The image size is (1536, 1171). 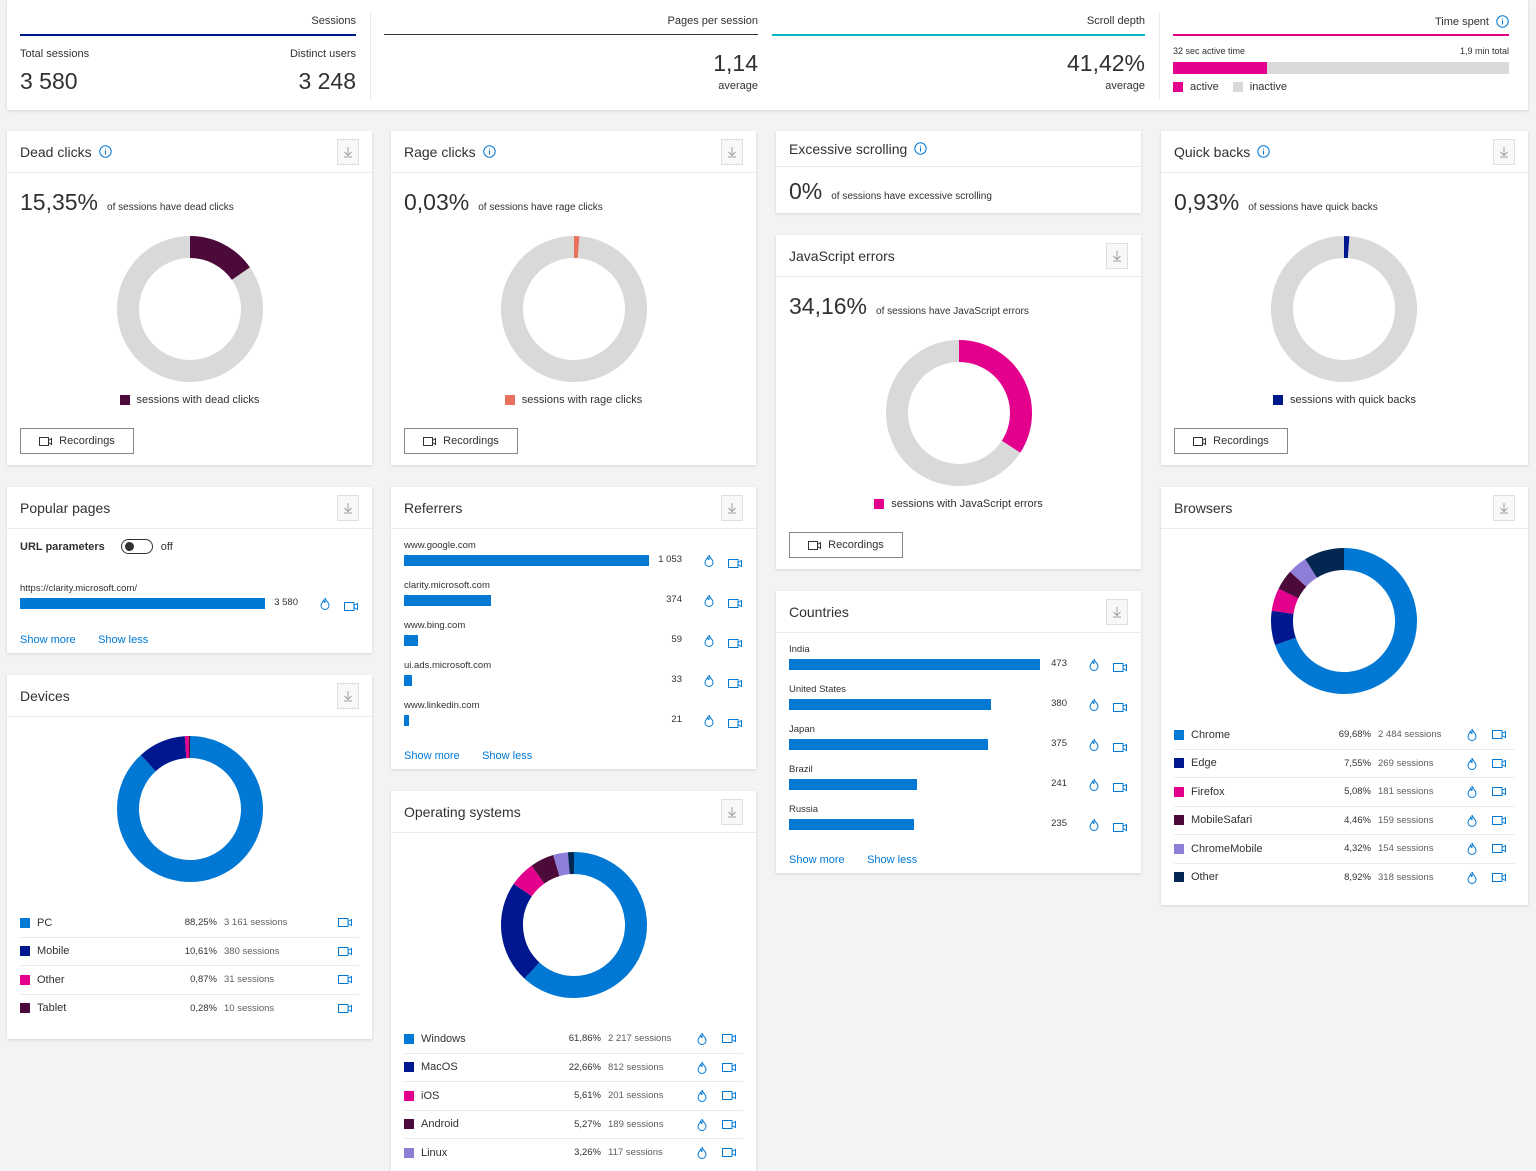 What do you see at coordinates (507, 756) in the screenshot?
I see `show-less-link: Show less` at bounding box center [507, 756].